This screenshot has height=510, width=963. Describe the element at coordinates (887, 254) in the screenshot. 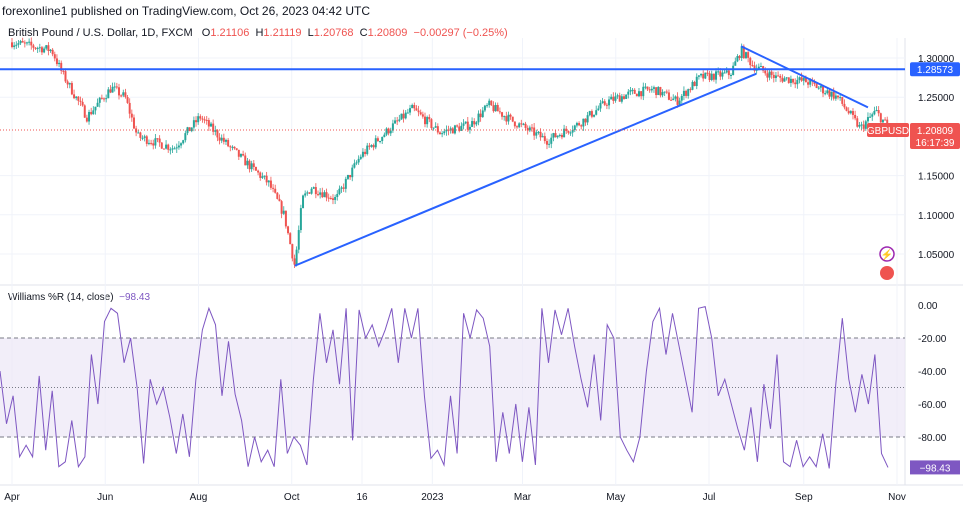

I see `lightning-icon` at that location.